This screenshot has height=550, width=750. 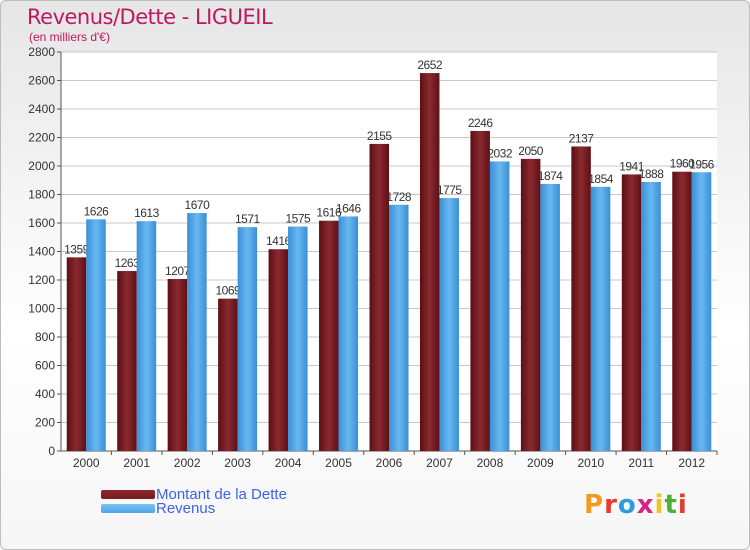 I want to click on x-tick-label: 2009, so click(x=540, y=463).